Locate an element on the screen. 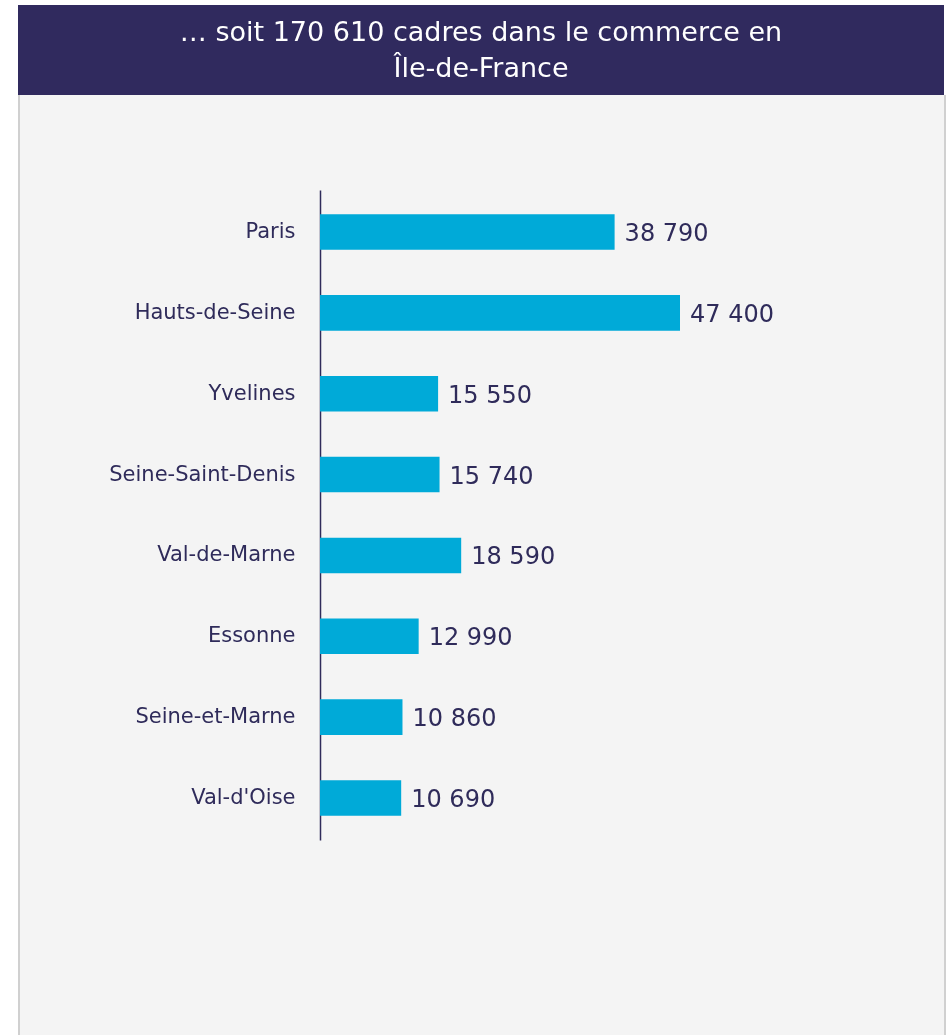  y-tick-label: Paris is located at coordinates (270, 231).